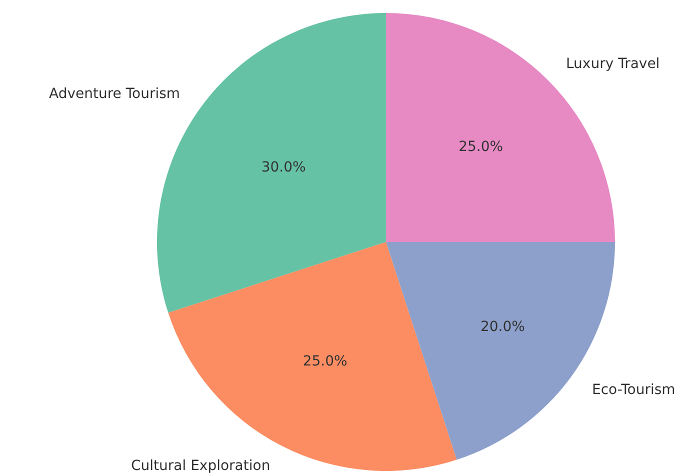 The image size is (699, 473). I want to click on data-label: 20.0%, so click(502, 326).